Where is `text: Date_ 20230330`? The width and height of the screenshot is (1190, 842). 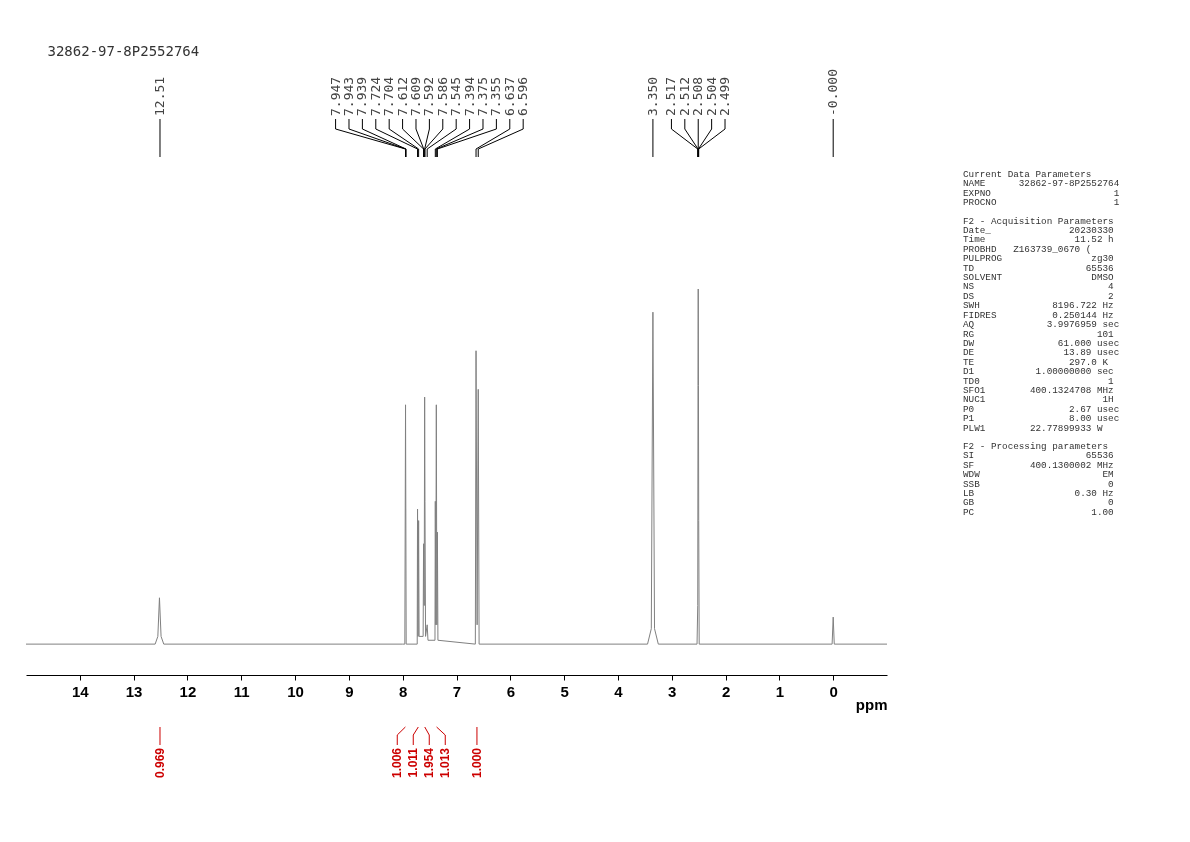 text: Date_ 20230330 is located at coordinates (1039, 231).